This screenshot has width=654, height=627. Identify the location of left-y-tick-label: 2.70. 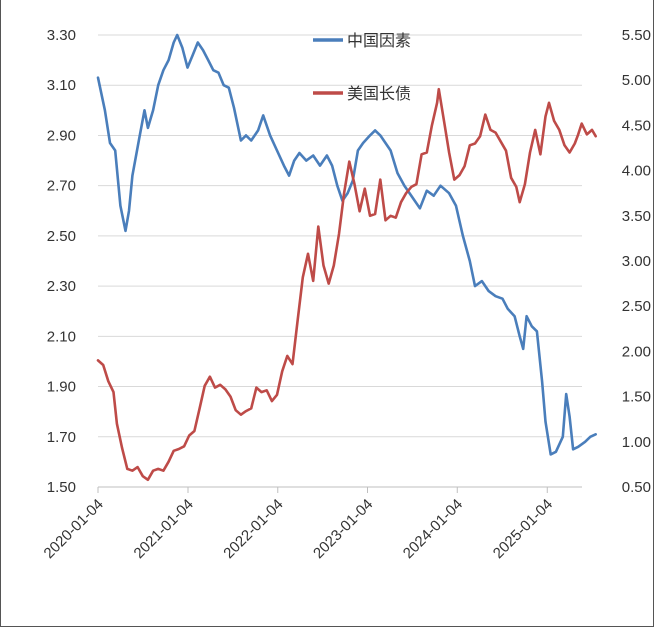
(61, 186).